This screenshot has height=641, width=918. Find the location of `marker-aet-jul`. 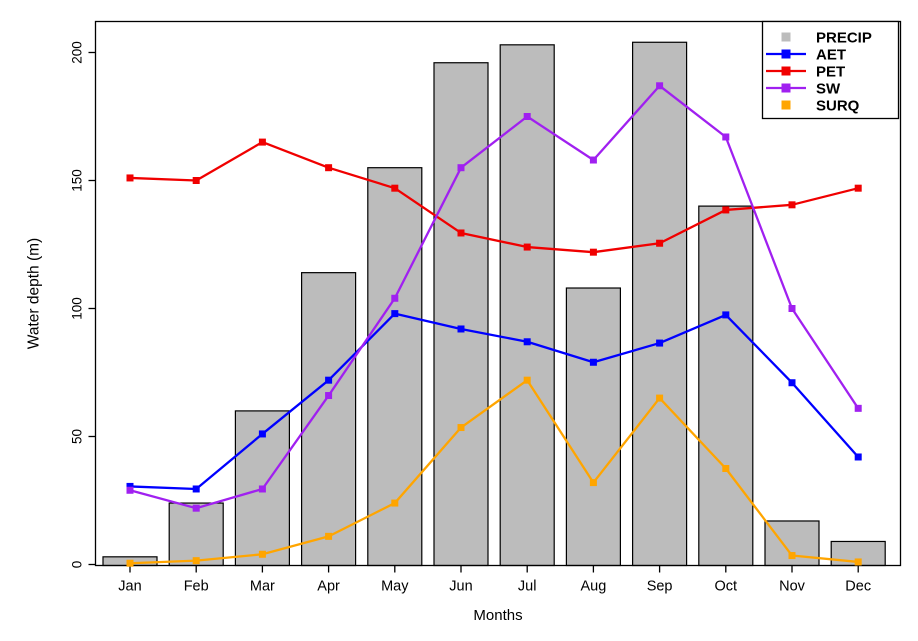

marker-aet-jul is located at coordinates (527, 342).